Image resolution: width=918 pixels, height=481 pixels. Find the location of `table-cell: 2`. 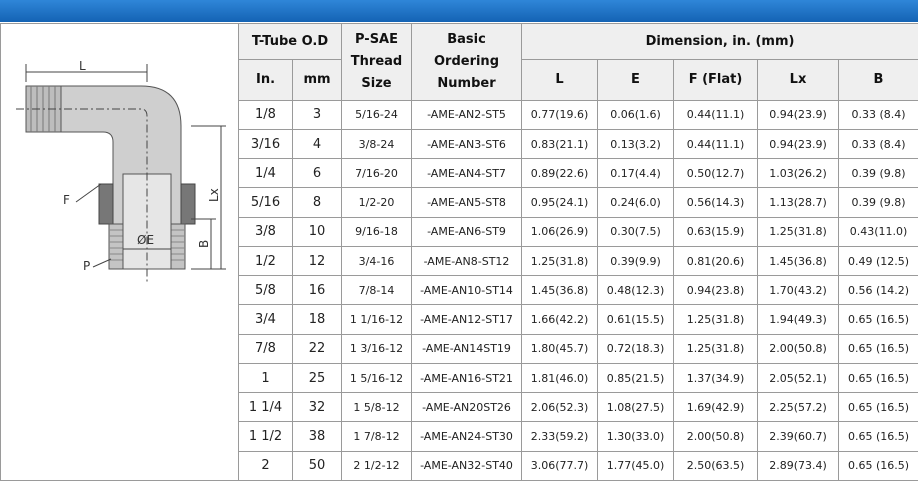

table-cell: 2 is located at coordinates (266, 465).